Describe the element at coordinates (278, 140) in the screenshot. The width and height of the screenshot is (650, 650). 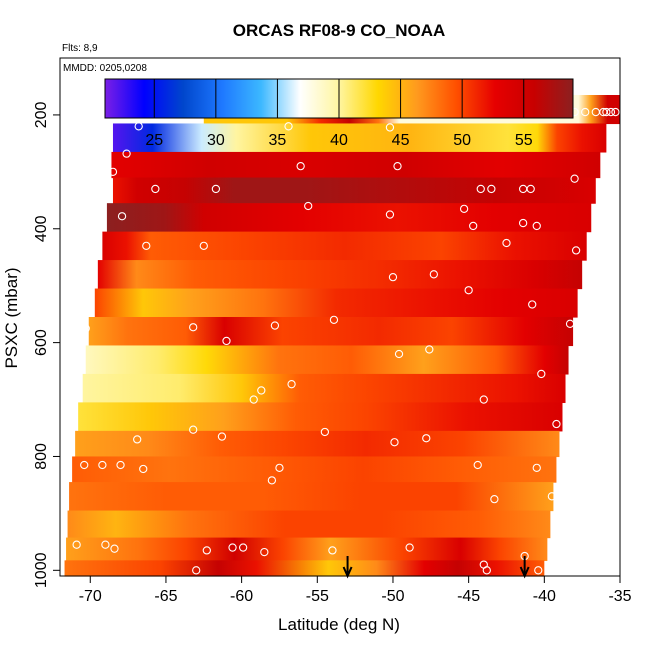
I see `colorbar-tick-label: 35` at that location.